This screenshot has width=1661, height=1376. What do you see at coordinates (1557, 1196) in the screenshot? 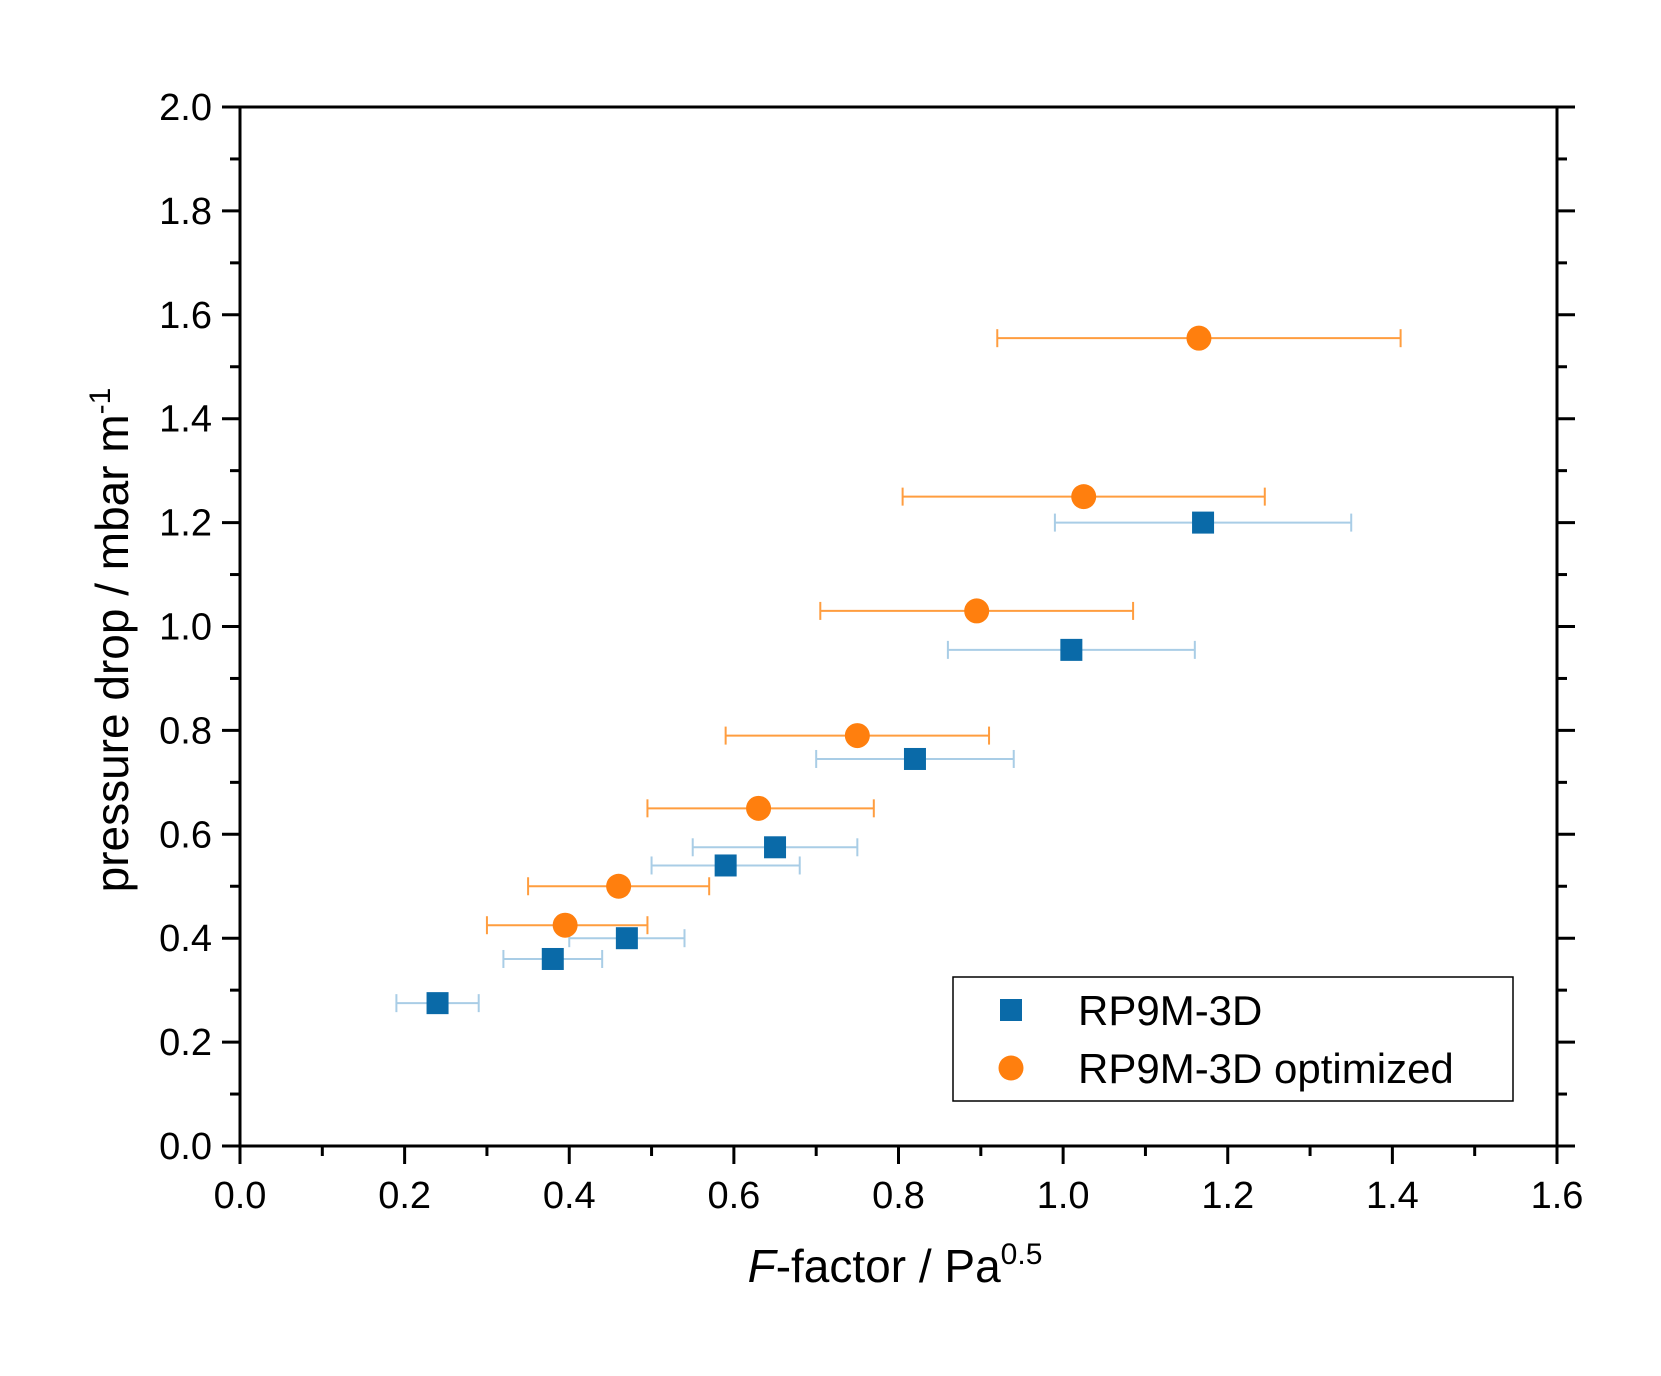
I see `x-tick-label: 1.6` at bounding box center [1557, 1196].